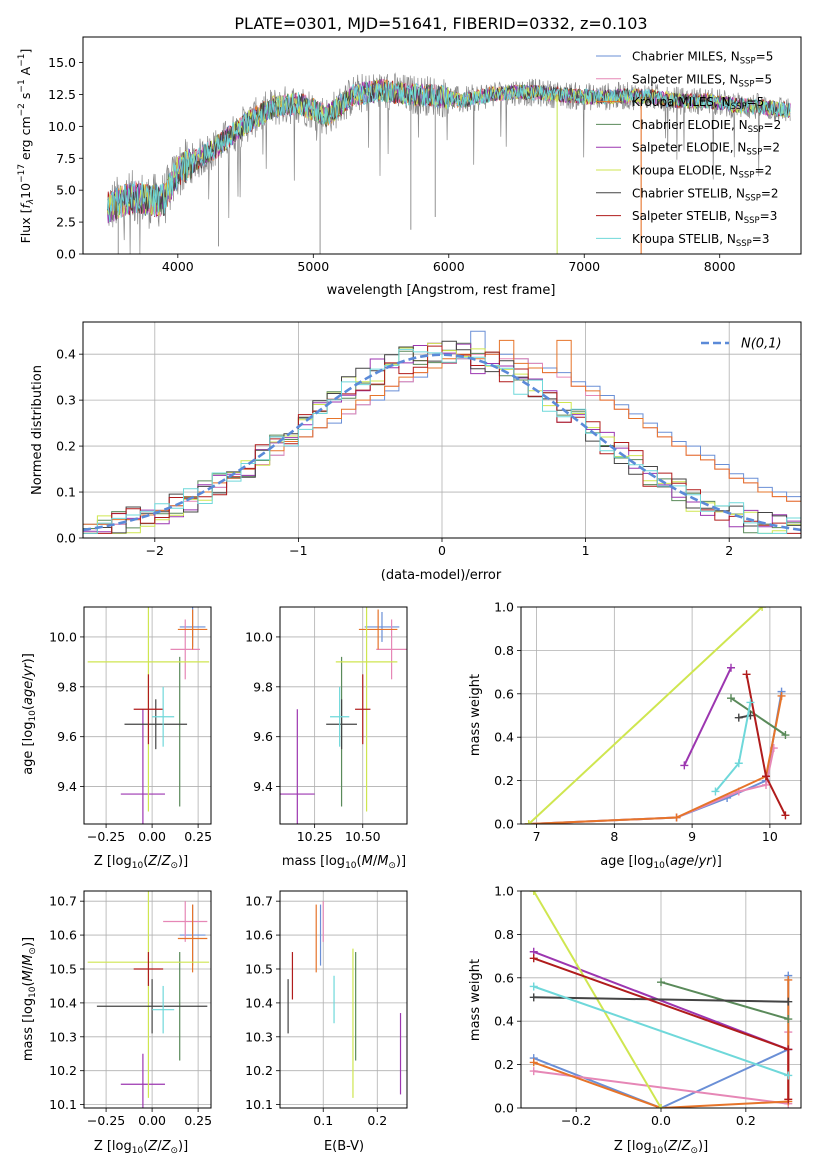 The width and height of the screenshot is (819, 1170). What do you see at coordinates (37, 430) in the screenshot?
I see `residuals-ylabel: Normed distribution` at bounding box center [37, 430].